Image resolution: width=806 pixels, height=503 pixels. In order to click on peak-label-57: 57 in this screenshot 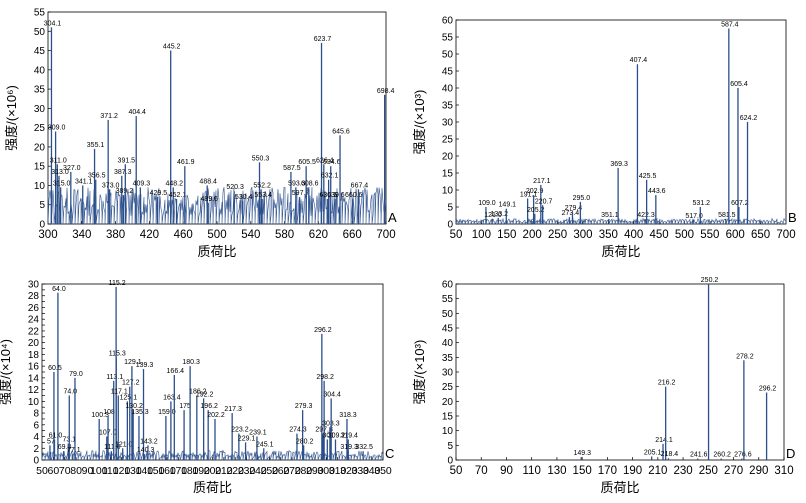, I will do `click(51, 441)`.